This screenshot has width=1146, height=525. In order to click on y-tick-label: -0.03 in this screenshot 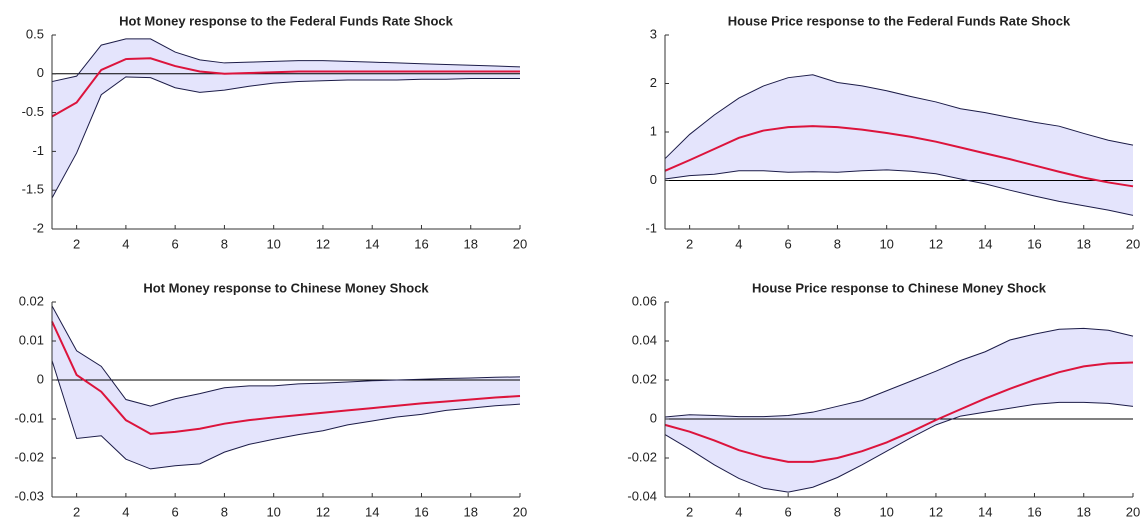, I will do `click(29, 495)`.